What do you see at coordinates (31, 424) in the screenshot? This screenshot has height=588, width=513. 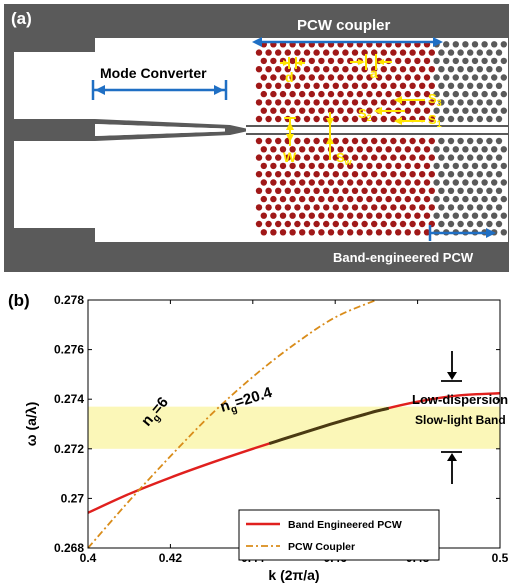 I see `y-axis-label: ω (a/λ)` at bounding box center [31, 424].